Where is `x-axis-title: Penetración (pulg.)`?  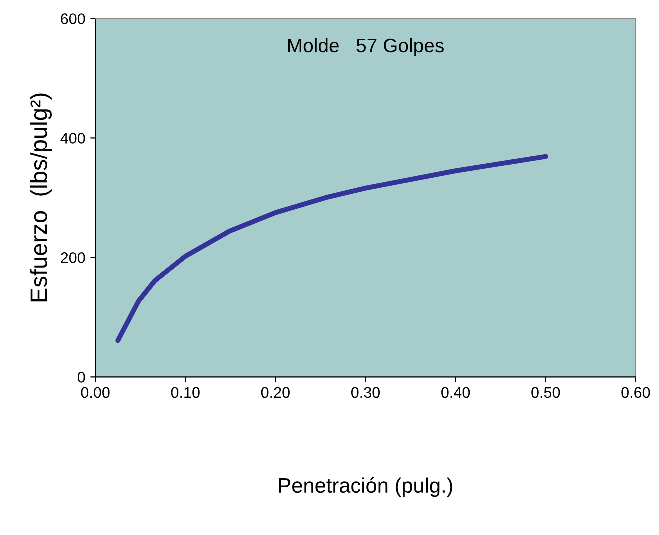 x-axis-title: Penetración (pulg.) is located at coordinates (365, 488).